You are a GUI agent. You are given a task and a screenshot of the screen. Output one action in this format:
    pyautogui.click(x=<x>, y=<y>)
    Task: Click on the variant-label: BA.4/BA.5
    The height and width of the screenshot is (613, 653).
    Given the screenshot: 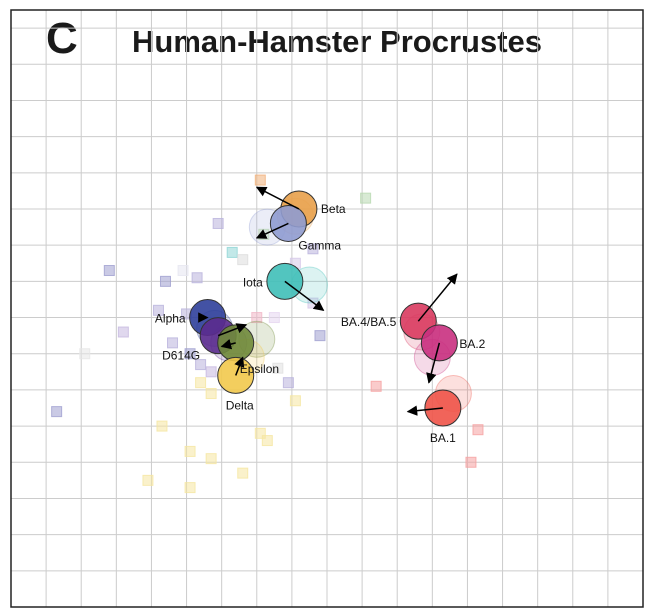 What is the action you would take?
    pyautogui.click(x=369, y=322)
    